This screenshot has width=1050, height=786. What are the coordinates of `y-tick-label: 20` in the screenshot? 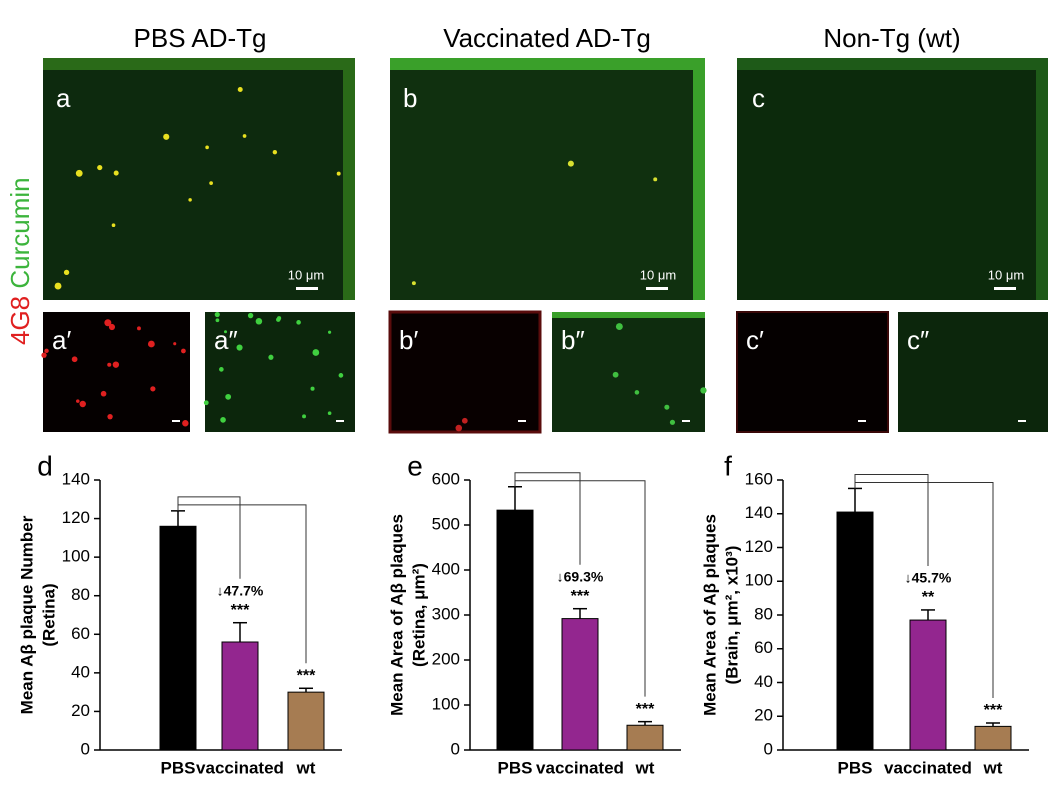 It's located at (763, 715).